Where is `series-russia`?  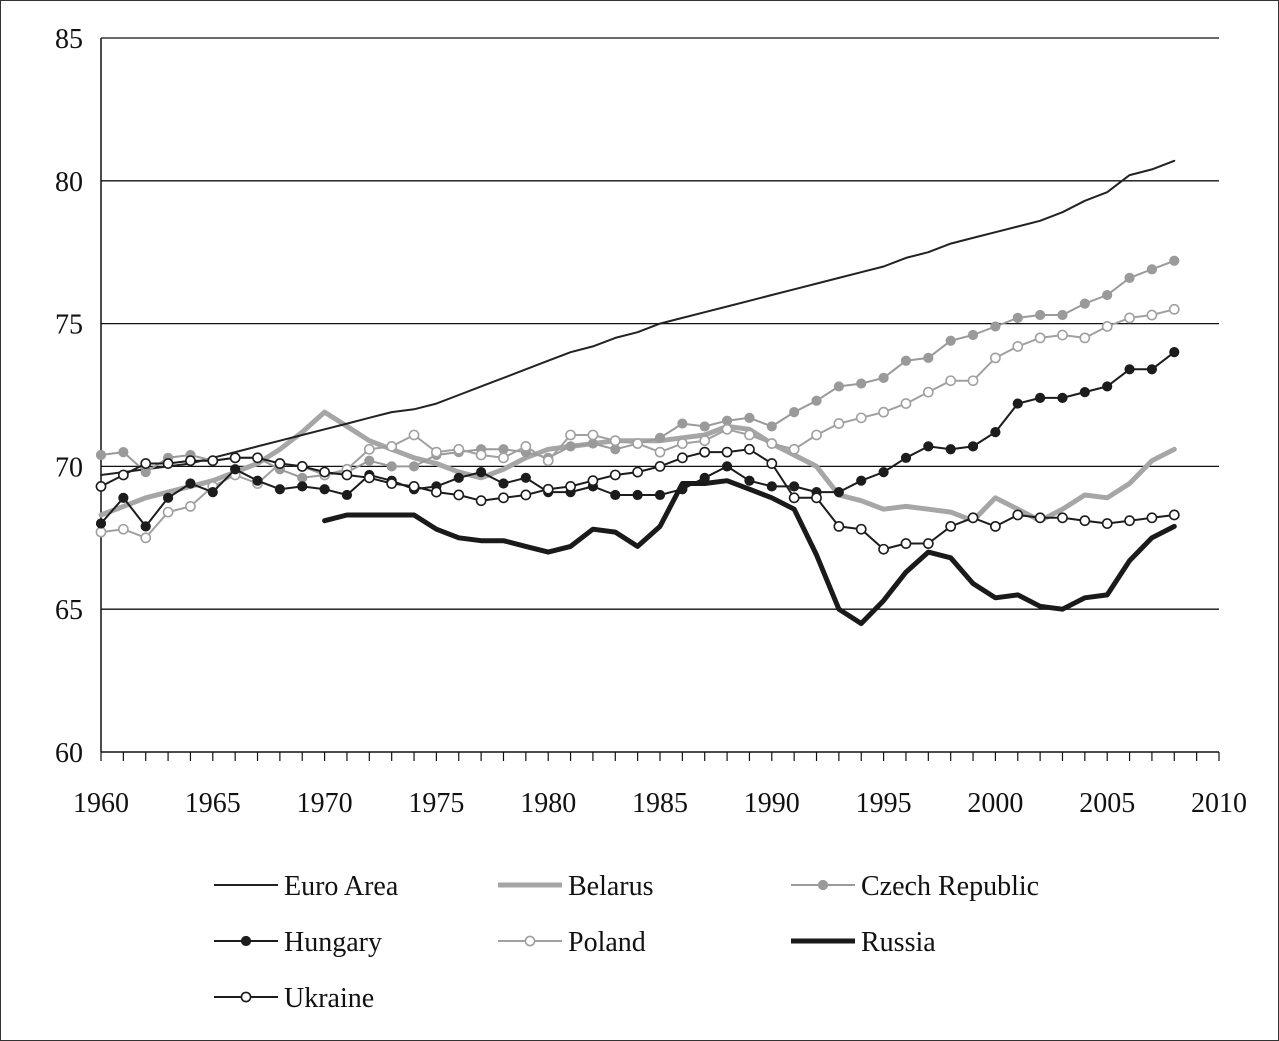 series-russia is located at coordinates (749, 552).